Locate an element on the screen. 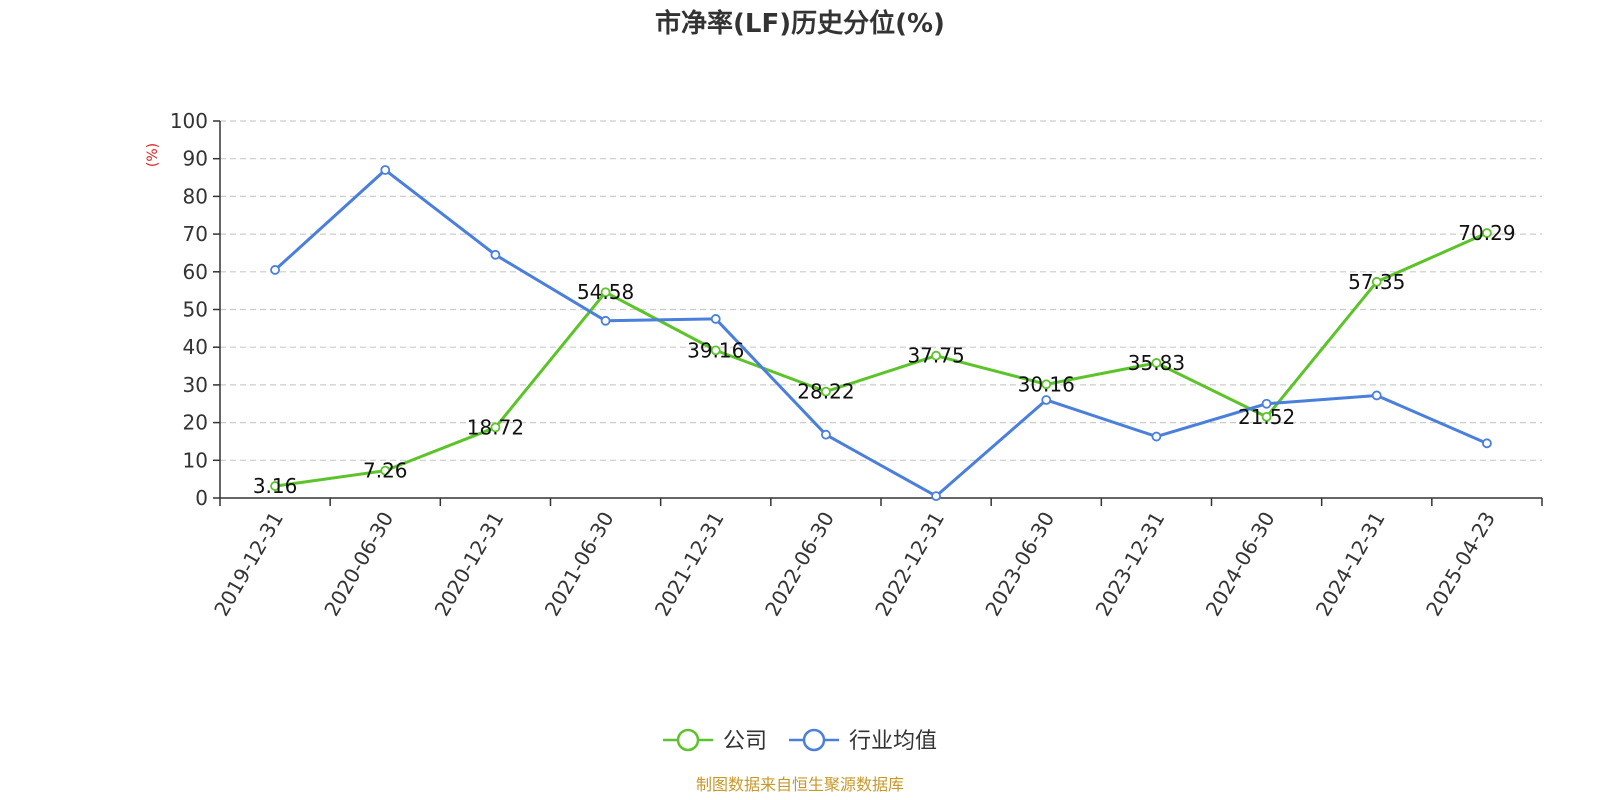 This screenshot has height=800, width=1600. data-label: 37.75 is located at coordinates (935, 356).